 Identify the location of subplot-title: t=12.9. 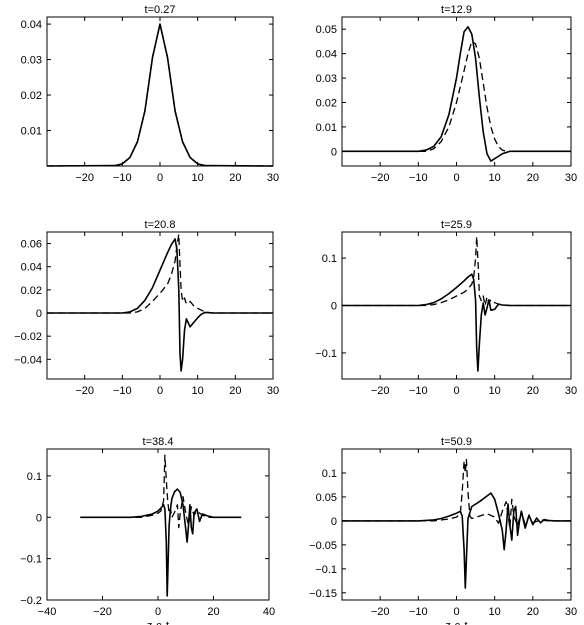
(456, 10).